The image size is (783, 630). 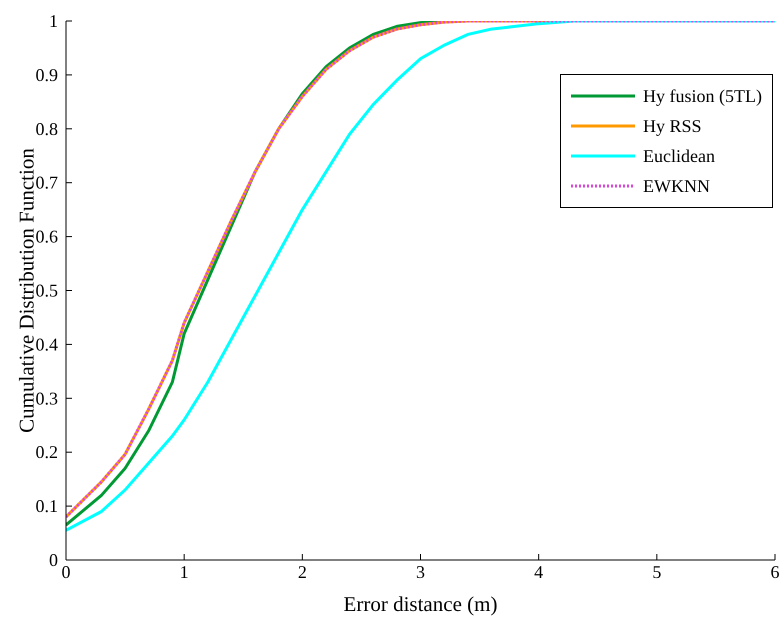 What do you see at coordinates (420, 572) in the screenshot?
I see `x-tick-label: 3` at bounding box center [420, 572].